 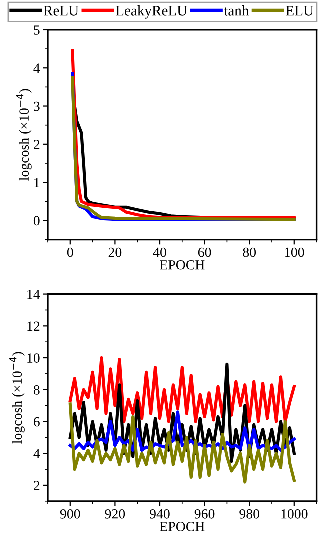 I want to click on x-tick-label: 920, so click(x=115, y=514).